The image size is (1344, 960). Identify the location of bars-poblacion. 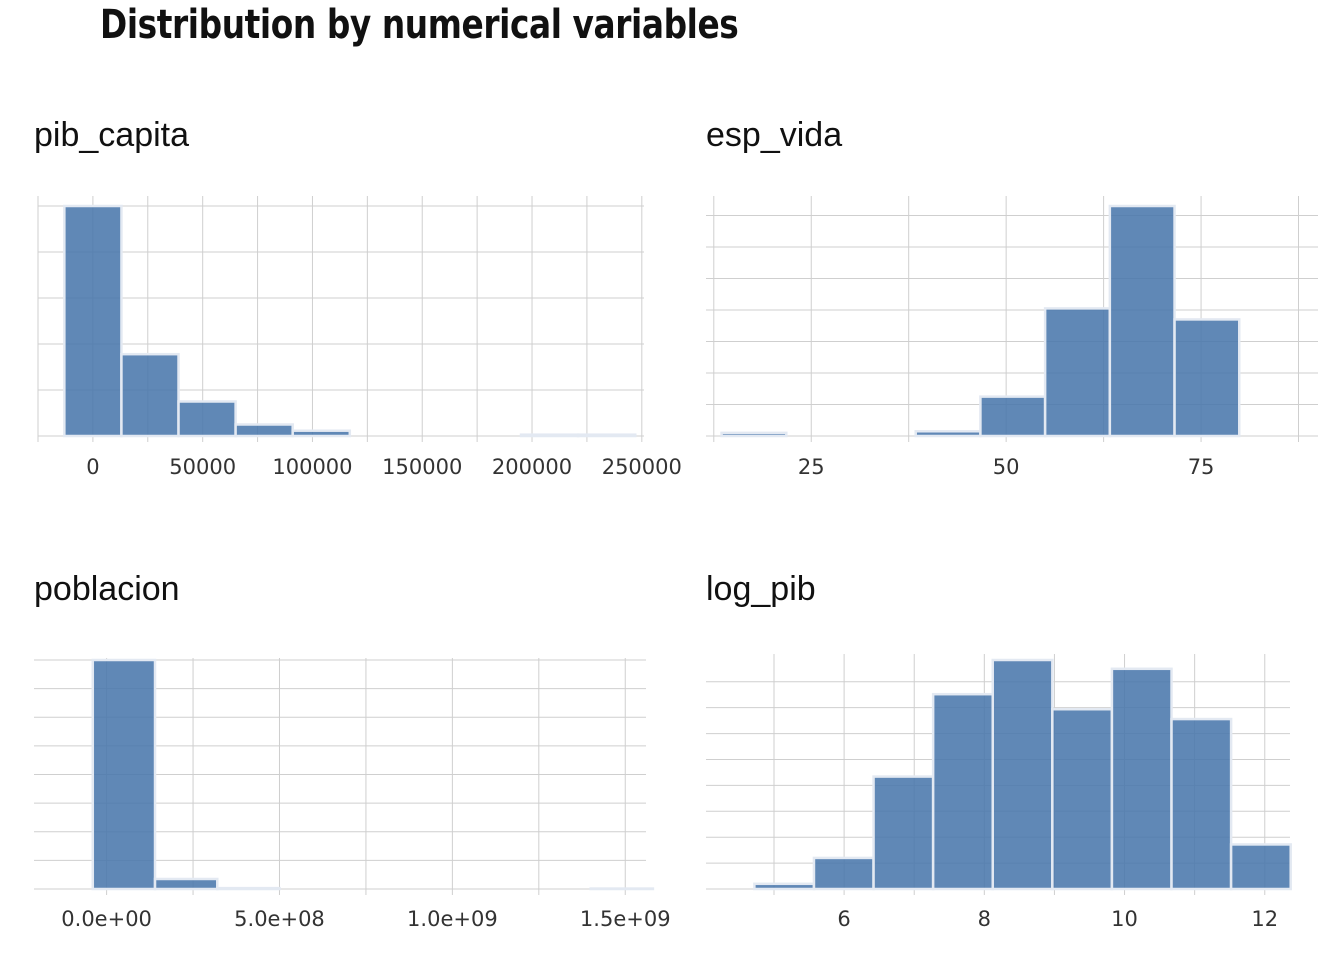
(373, 774).